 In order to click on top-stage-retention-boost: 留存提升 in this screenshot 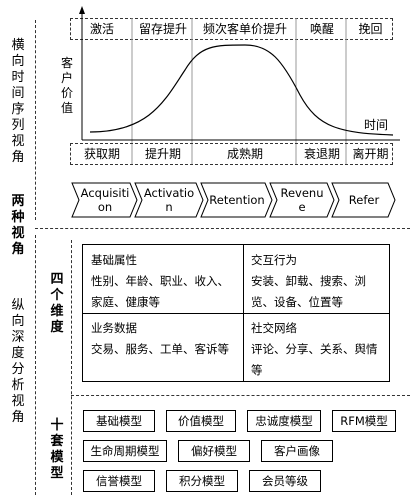, I will do `click(162, 29)`.